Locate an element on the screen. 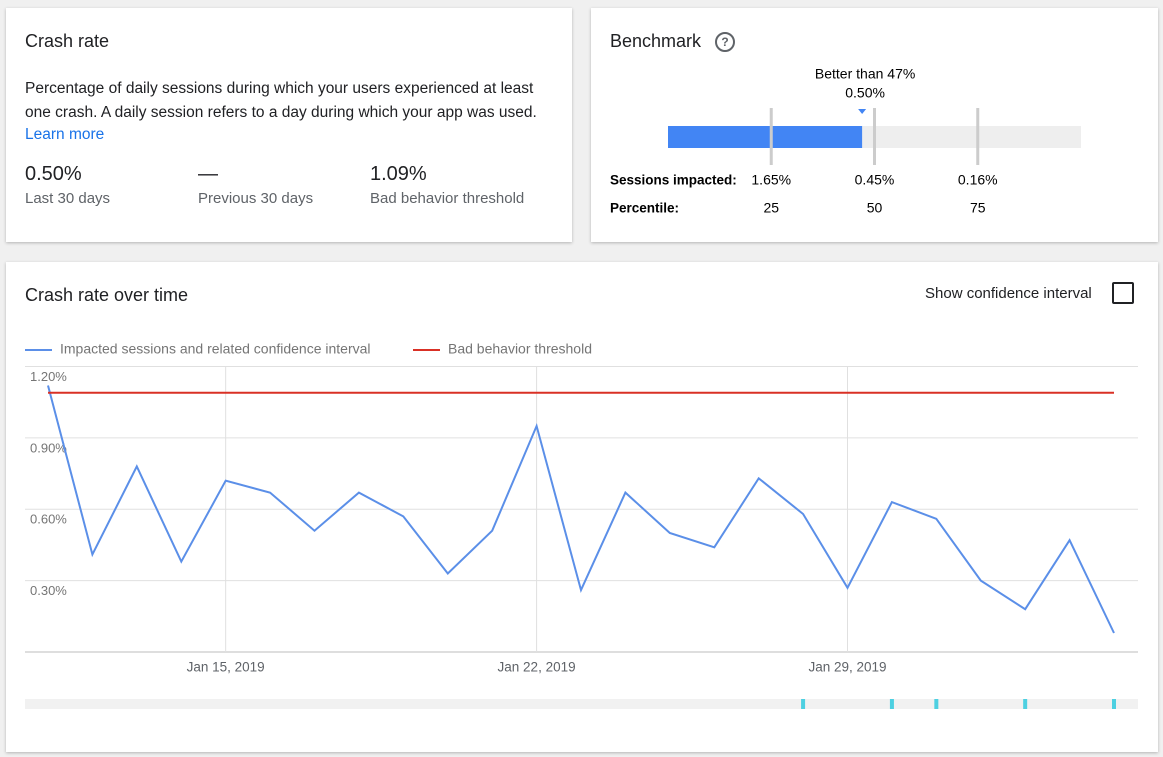 The height and width of the screenshot is (757, 1163). stat-value: 1.09% is located at coordinates (398, 174).